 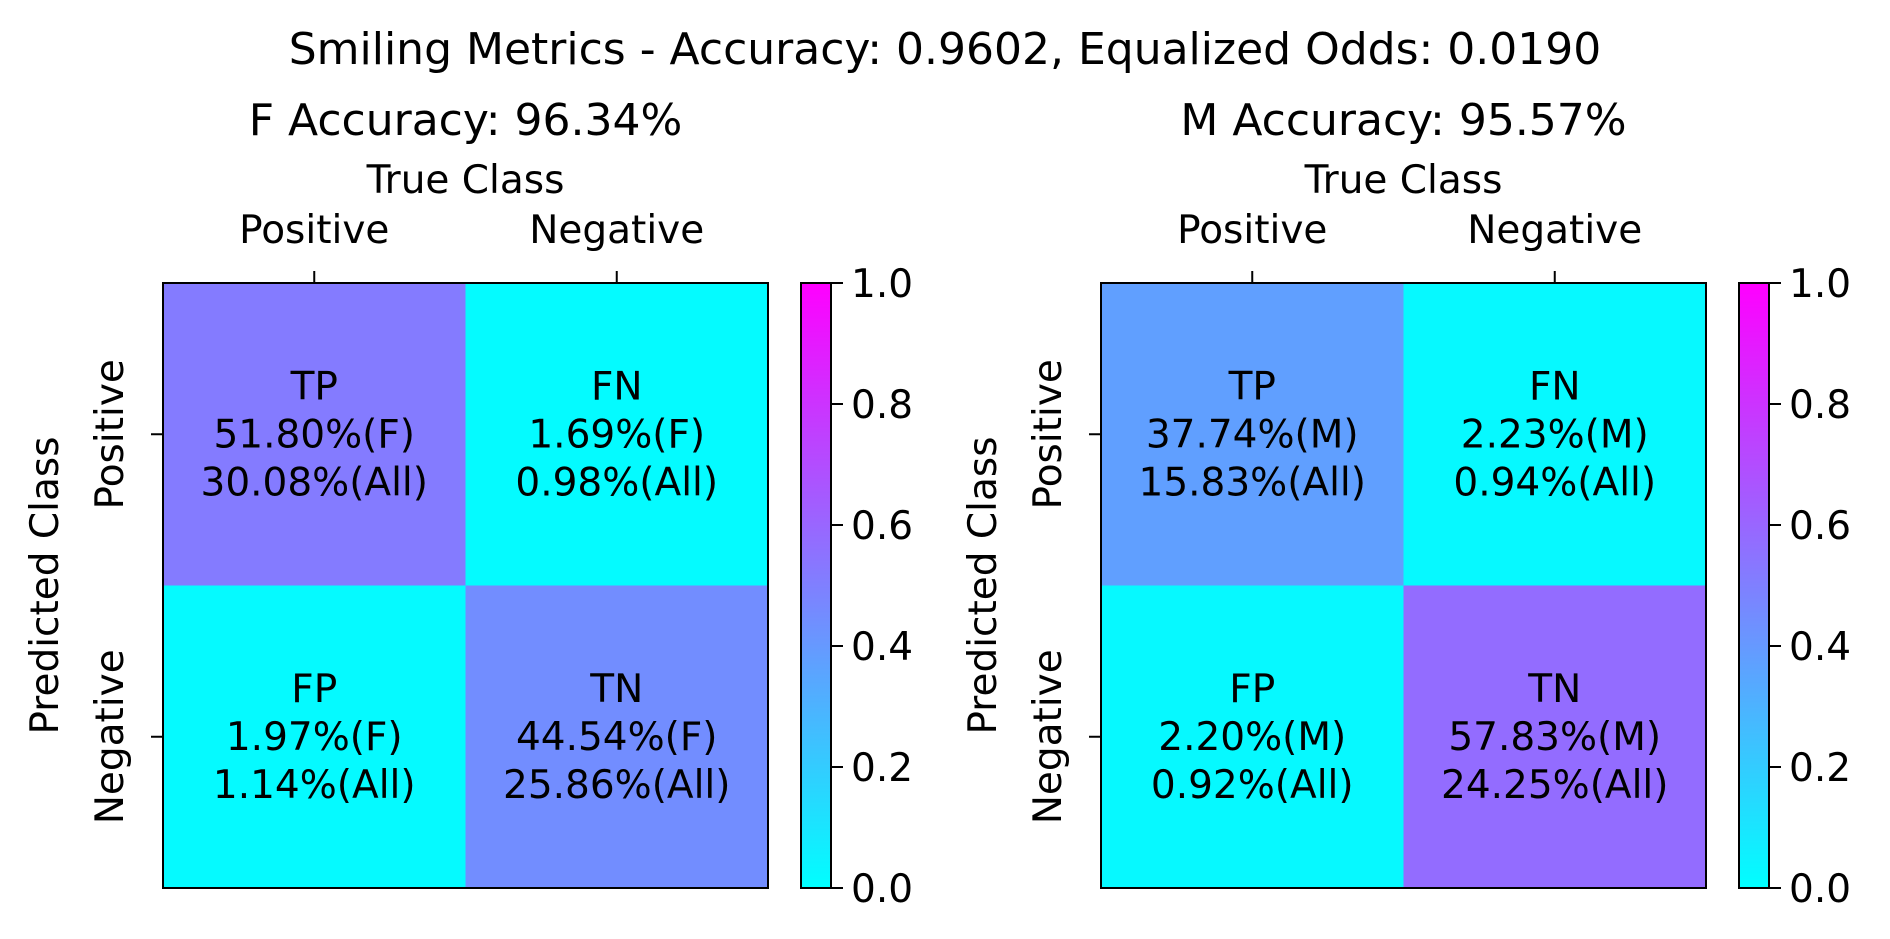 I want to click on cell-group-percent: 37.74%(M), so click(x=1252, y=434).